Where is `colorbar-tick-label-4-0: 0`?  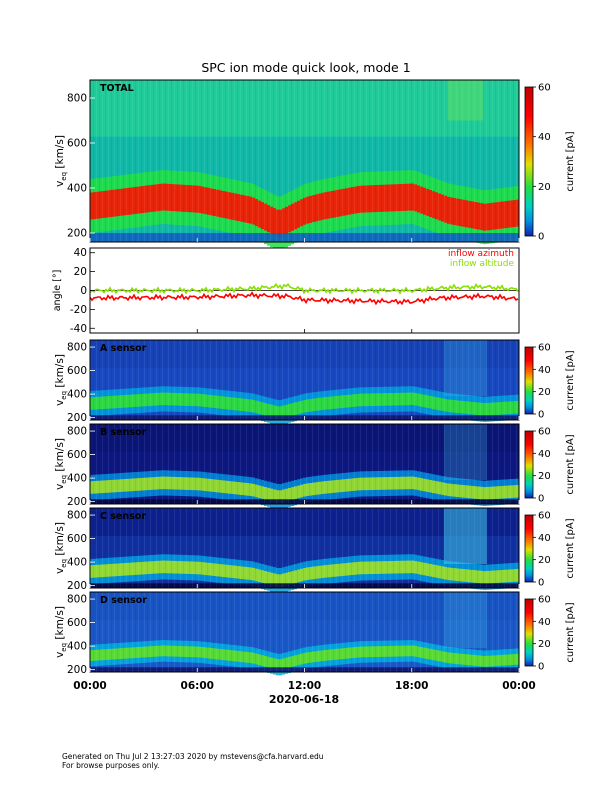
colorbar-tick-label-4-0: 0 is located at coordinates (541, 583).